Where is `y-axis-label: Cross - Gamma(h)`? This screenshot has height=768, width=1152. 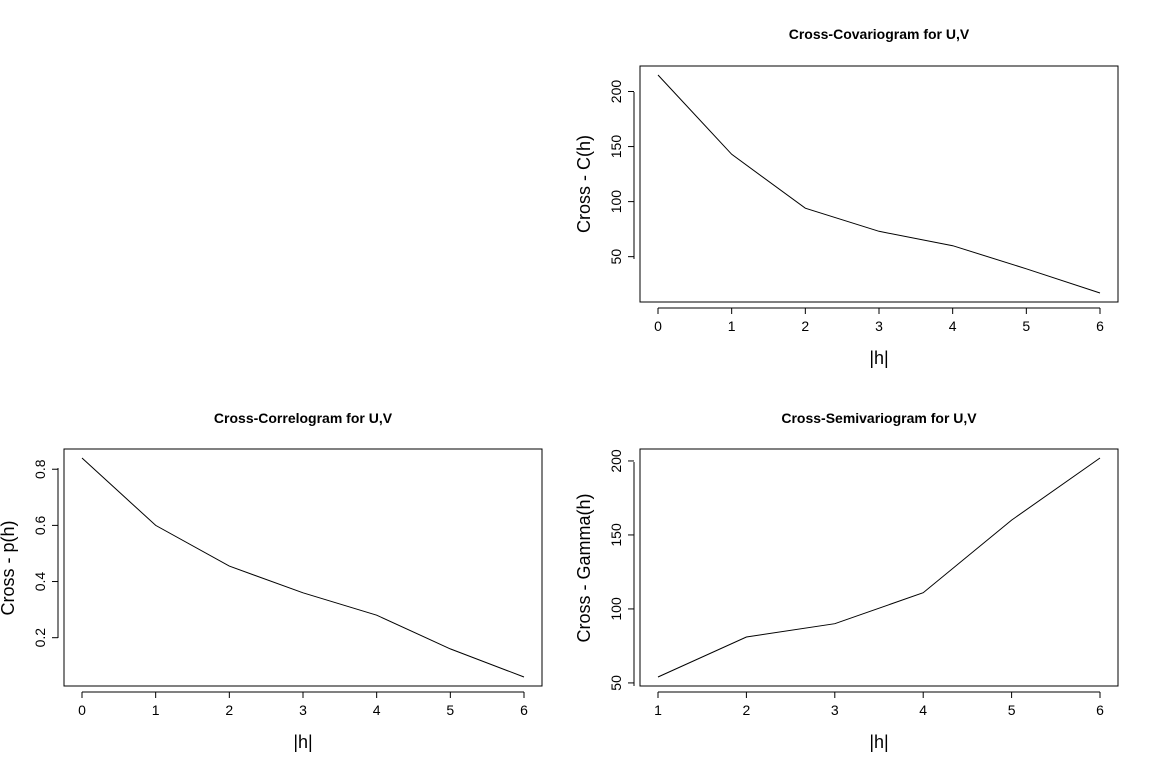
y-axis-label: Cross - Gamma(h) is located at coordinates (584, 567).